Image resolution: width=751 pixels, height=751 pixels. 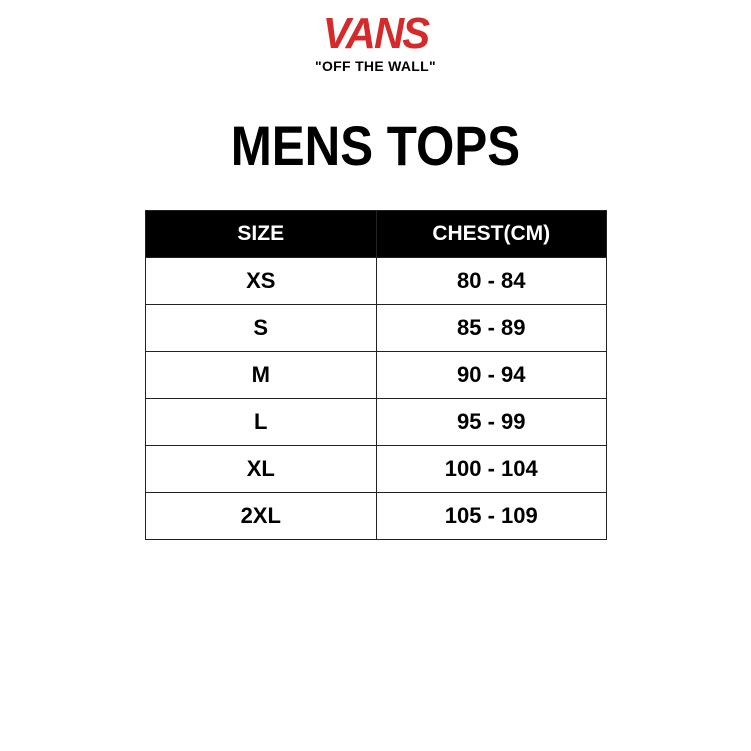 I want to click on size-cell: M, so click(x=261, y=375).